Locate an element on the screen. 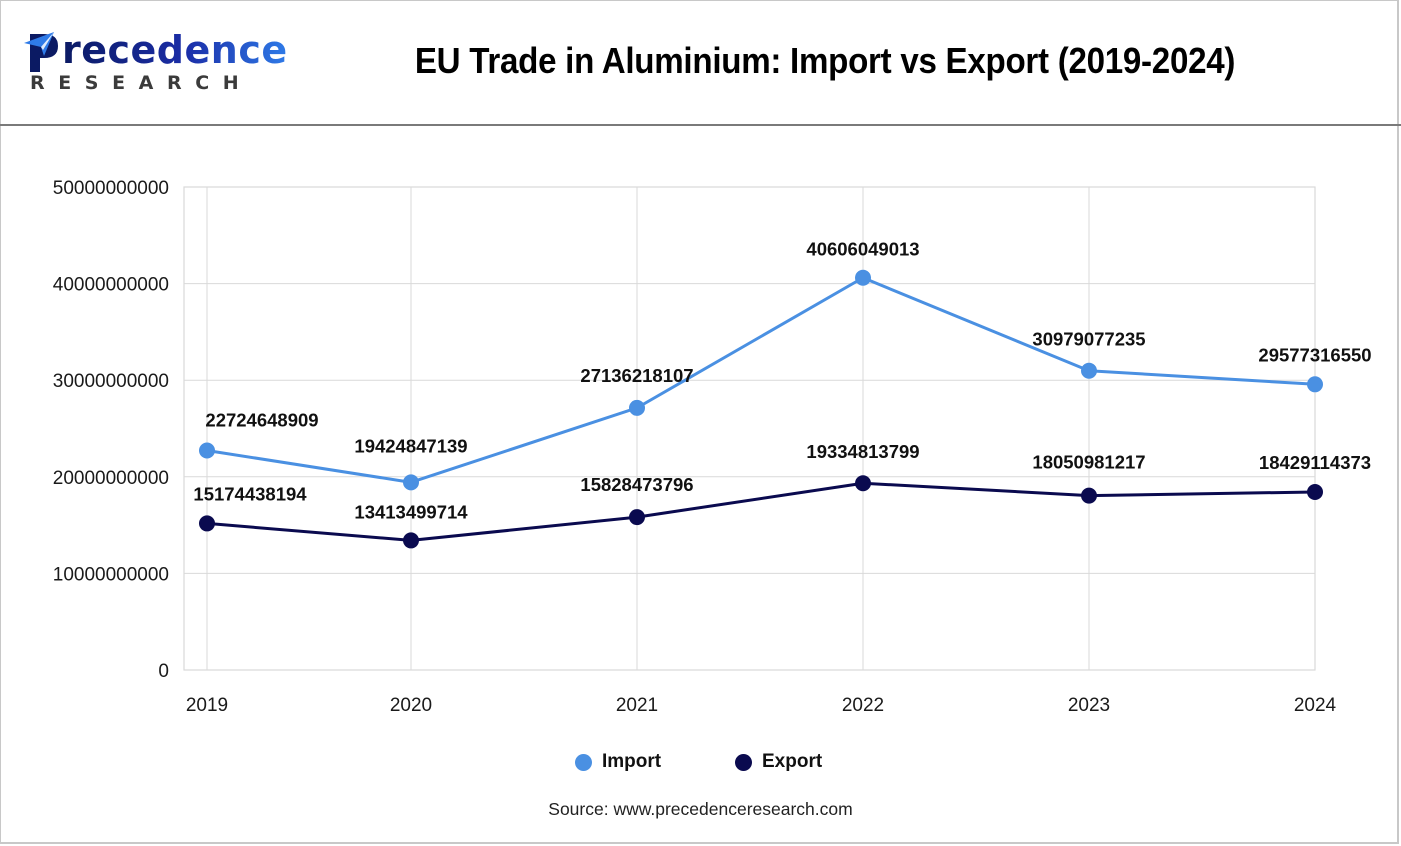  y-tick-label: 0 is located at coordinates (163, 671).